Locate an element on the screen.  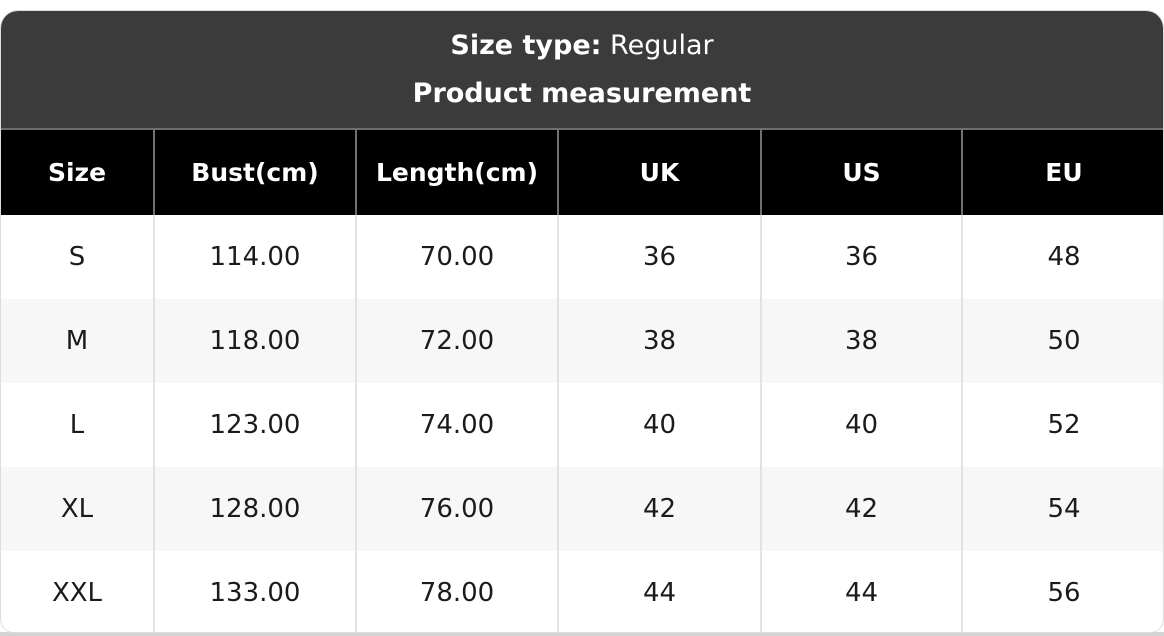
table-cell: 114.00 is located at coordinates (254, 257).